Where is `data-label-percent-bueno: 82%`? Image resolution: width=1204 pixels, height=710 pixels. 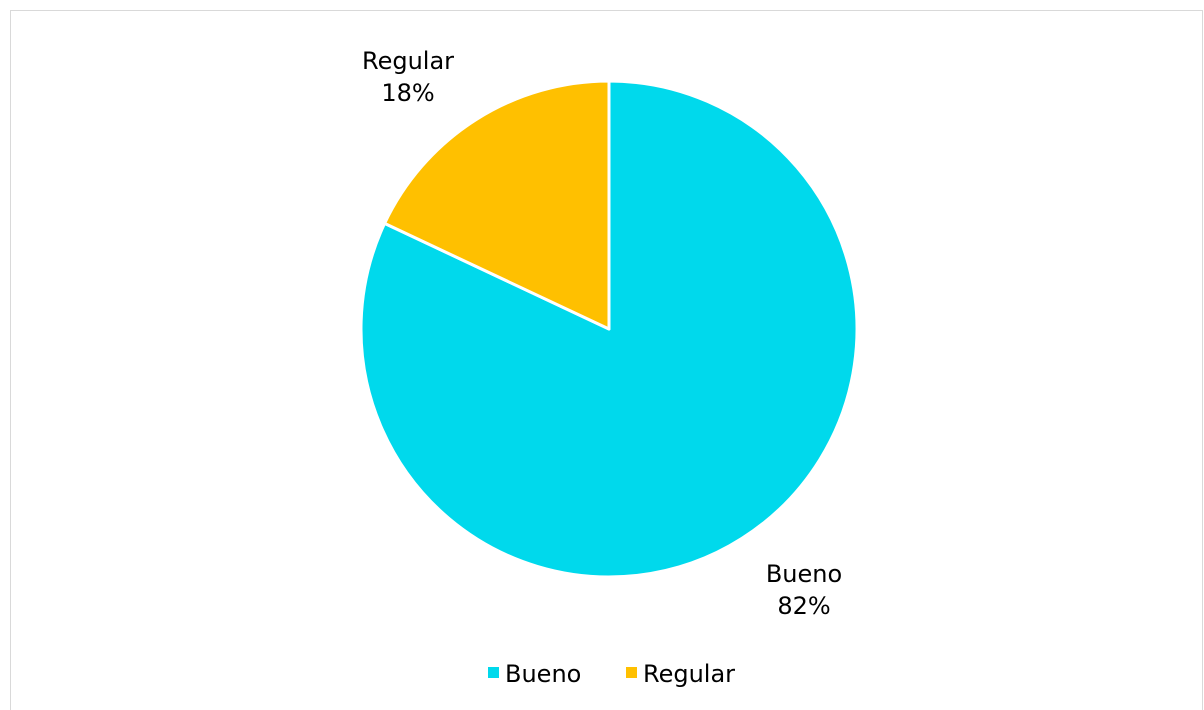 data-label-percent-bueno: 82% is located at coordinates (803, 606).